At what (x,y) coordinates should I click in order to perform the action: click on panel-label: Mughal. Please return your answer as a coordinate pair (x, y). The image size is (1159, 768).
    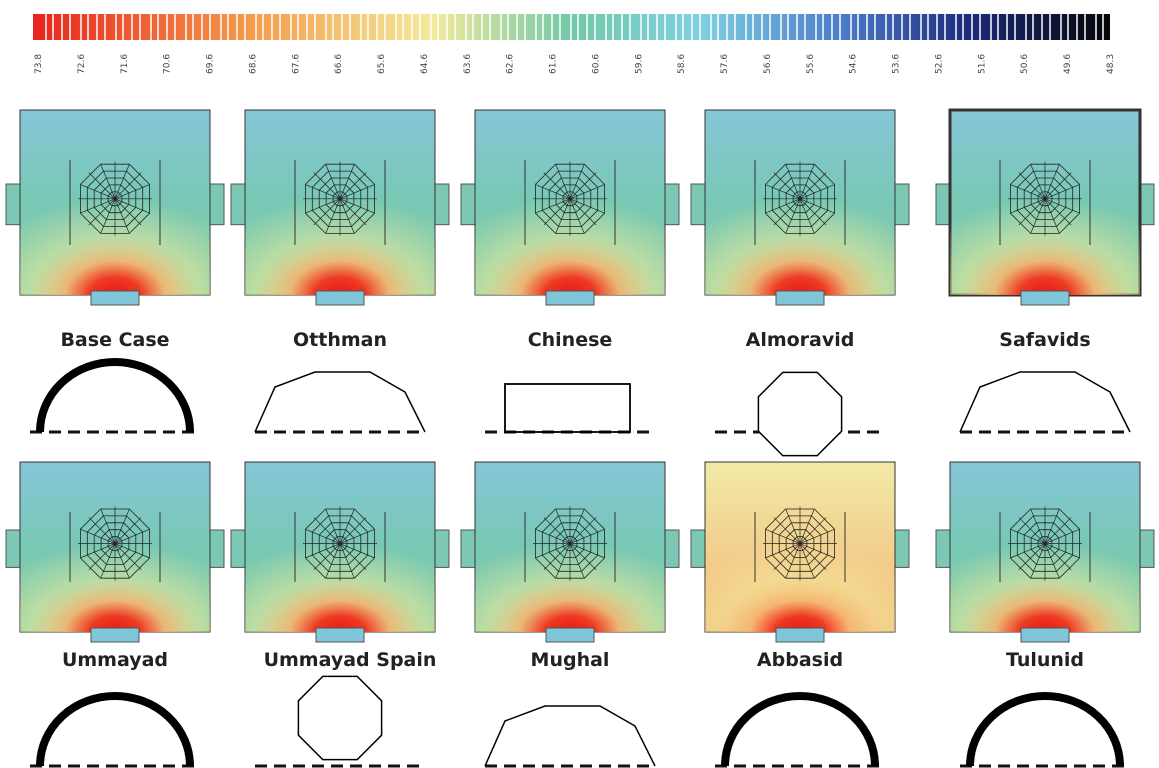
    Looking at the image, I should click on (570, 660).